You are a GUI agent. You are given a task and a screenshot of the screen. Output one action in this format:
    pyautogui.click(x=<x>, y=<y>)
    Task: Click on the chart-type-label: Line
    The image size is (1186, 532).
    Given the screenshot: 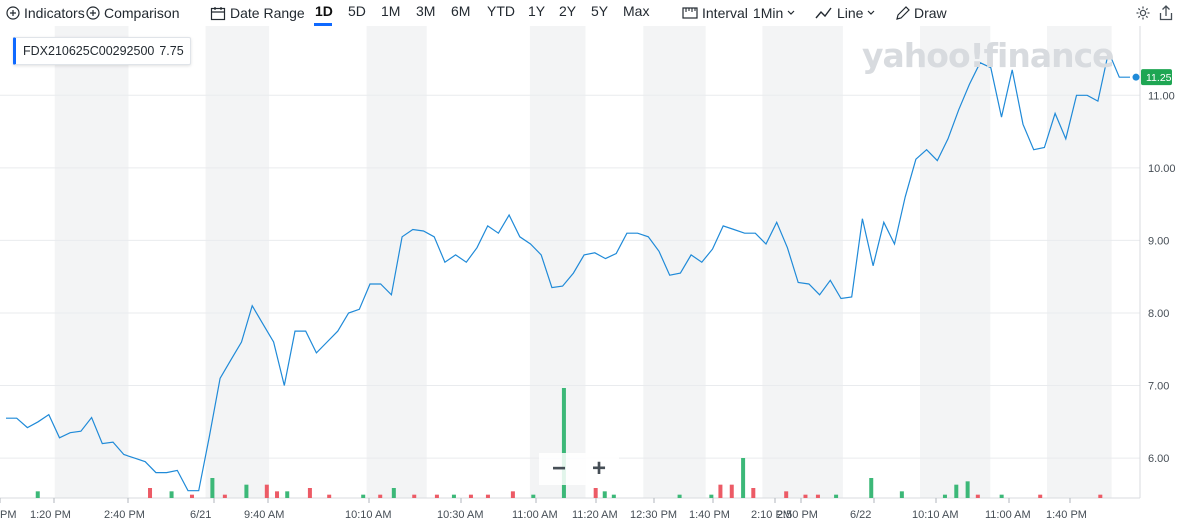 What is the action you would take?
    pyautogui.click(x=850, y=13)
    